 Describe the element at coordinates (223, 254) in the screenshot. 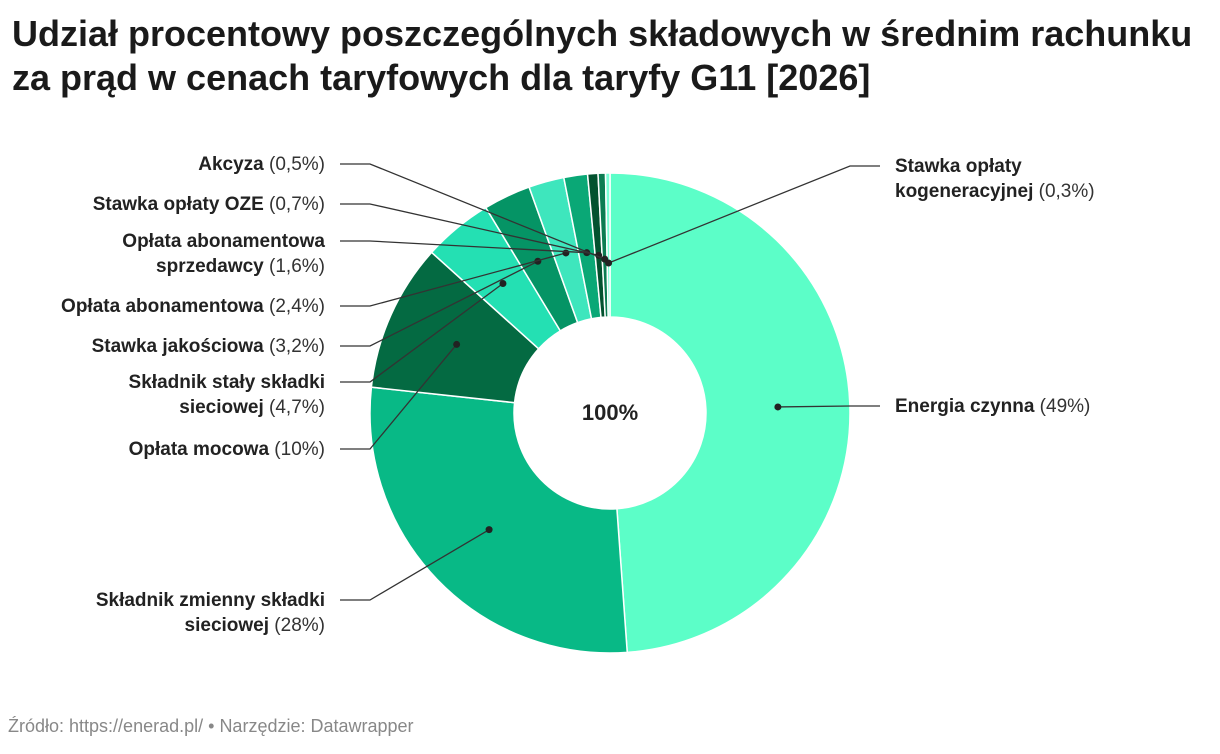

I see `slice-label-oplata-abonamentowa-sprzedawcy: Opłata abonamentowa sprzedawcy (1,6%)` at that location.